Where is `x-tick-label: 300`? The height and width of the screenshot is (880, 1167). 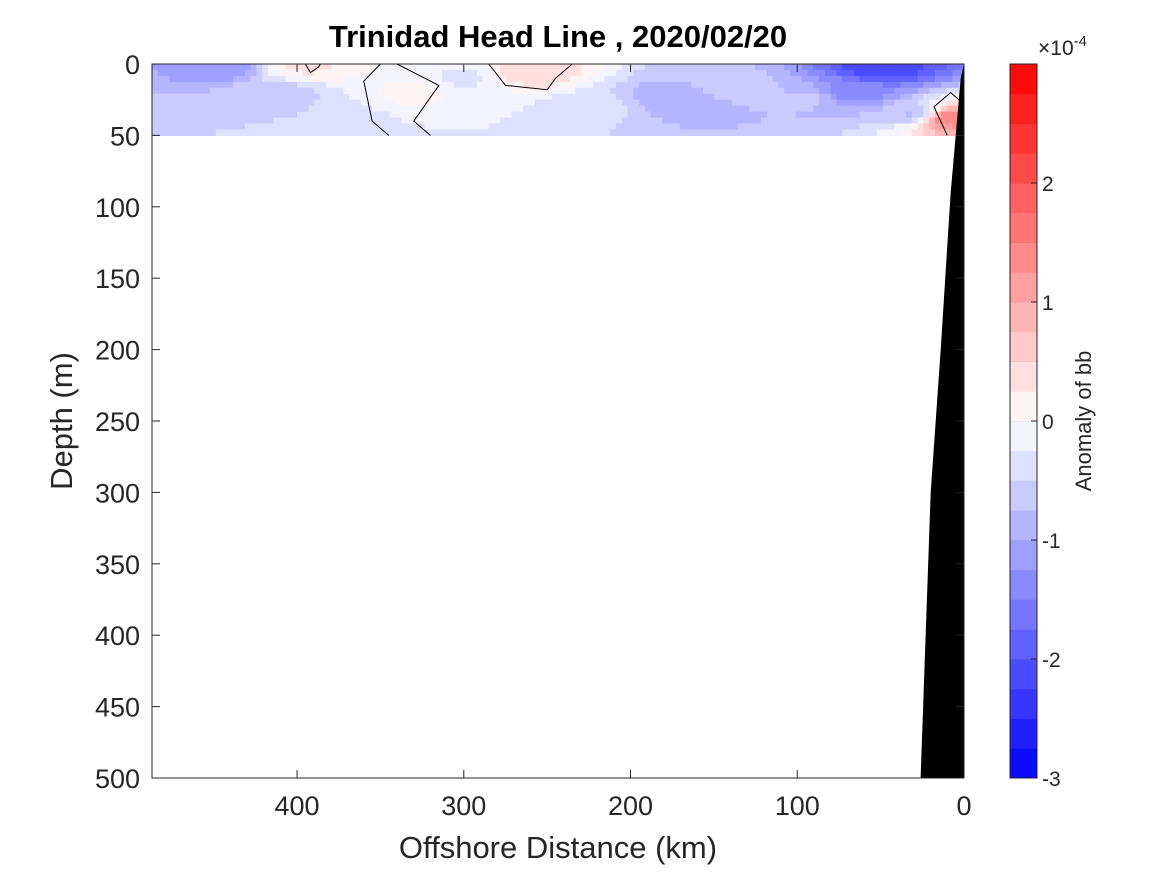 x-tick-label: 300 is located at coordinates (463, 806).